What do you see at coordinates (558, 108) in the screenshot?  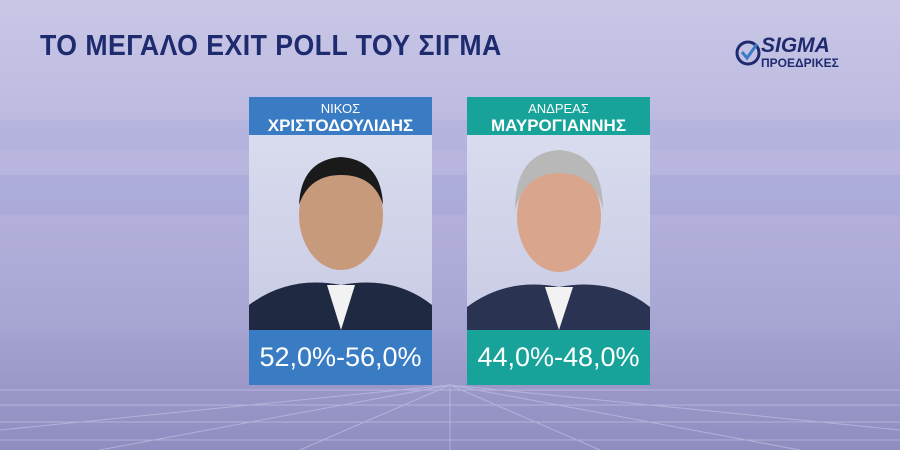 I see `first-name: ΑΝΔΡΕΑΣ` at bounding box center [558, 108].